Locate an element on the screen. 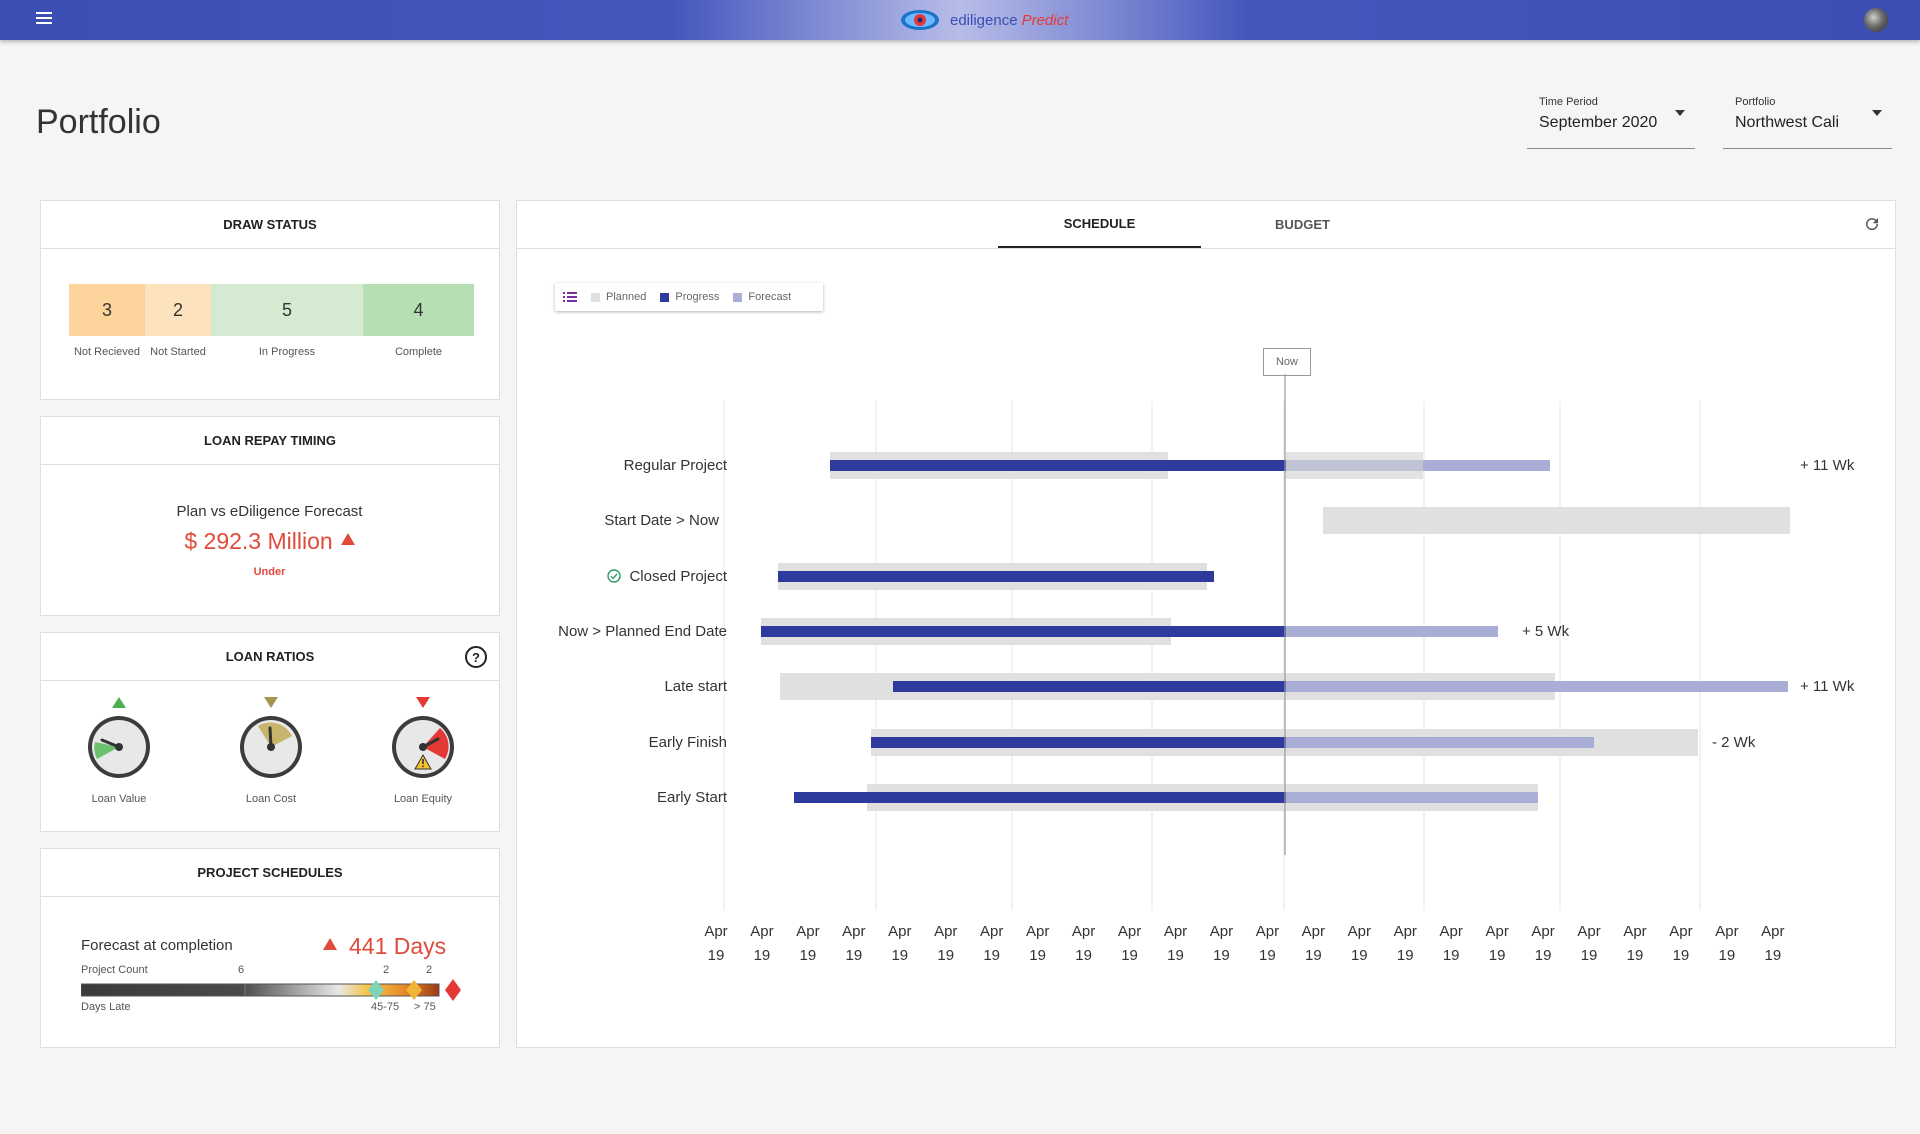  count-45-75: 2 is located at coordinates (386, 970).